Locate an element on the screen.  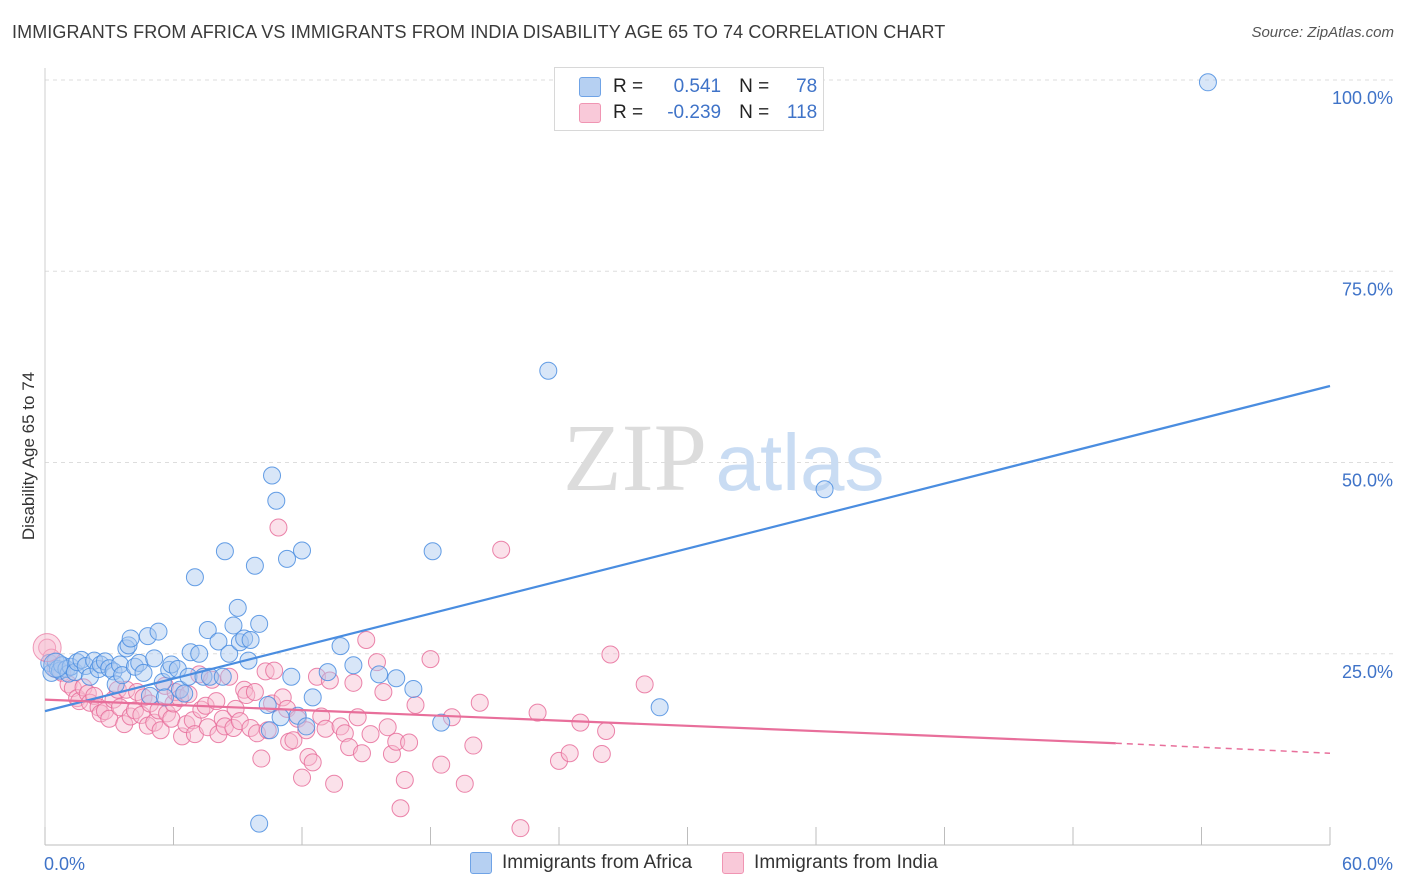
legend-swatch-india is located at coordinates (590, 113).